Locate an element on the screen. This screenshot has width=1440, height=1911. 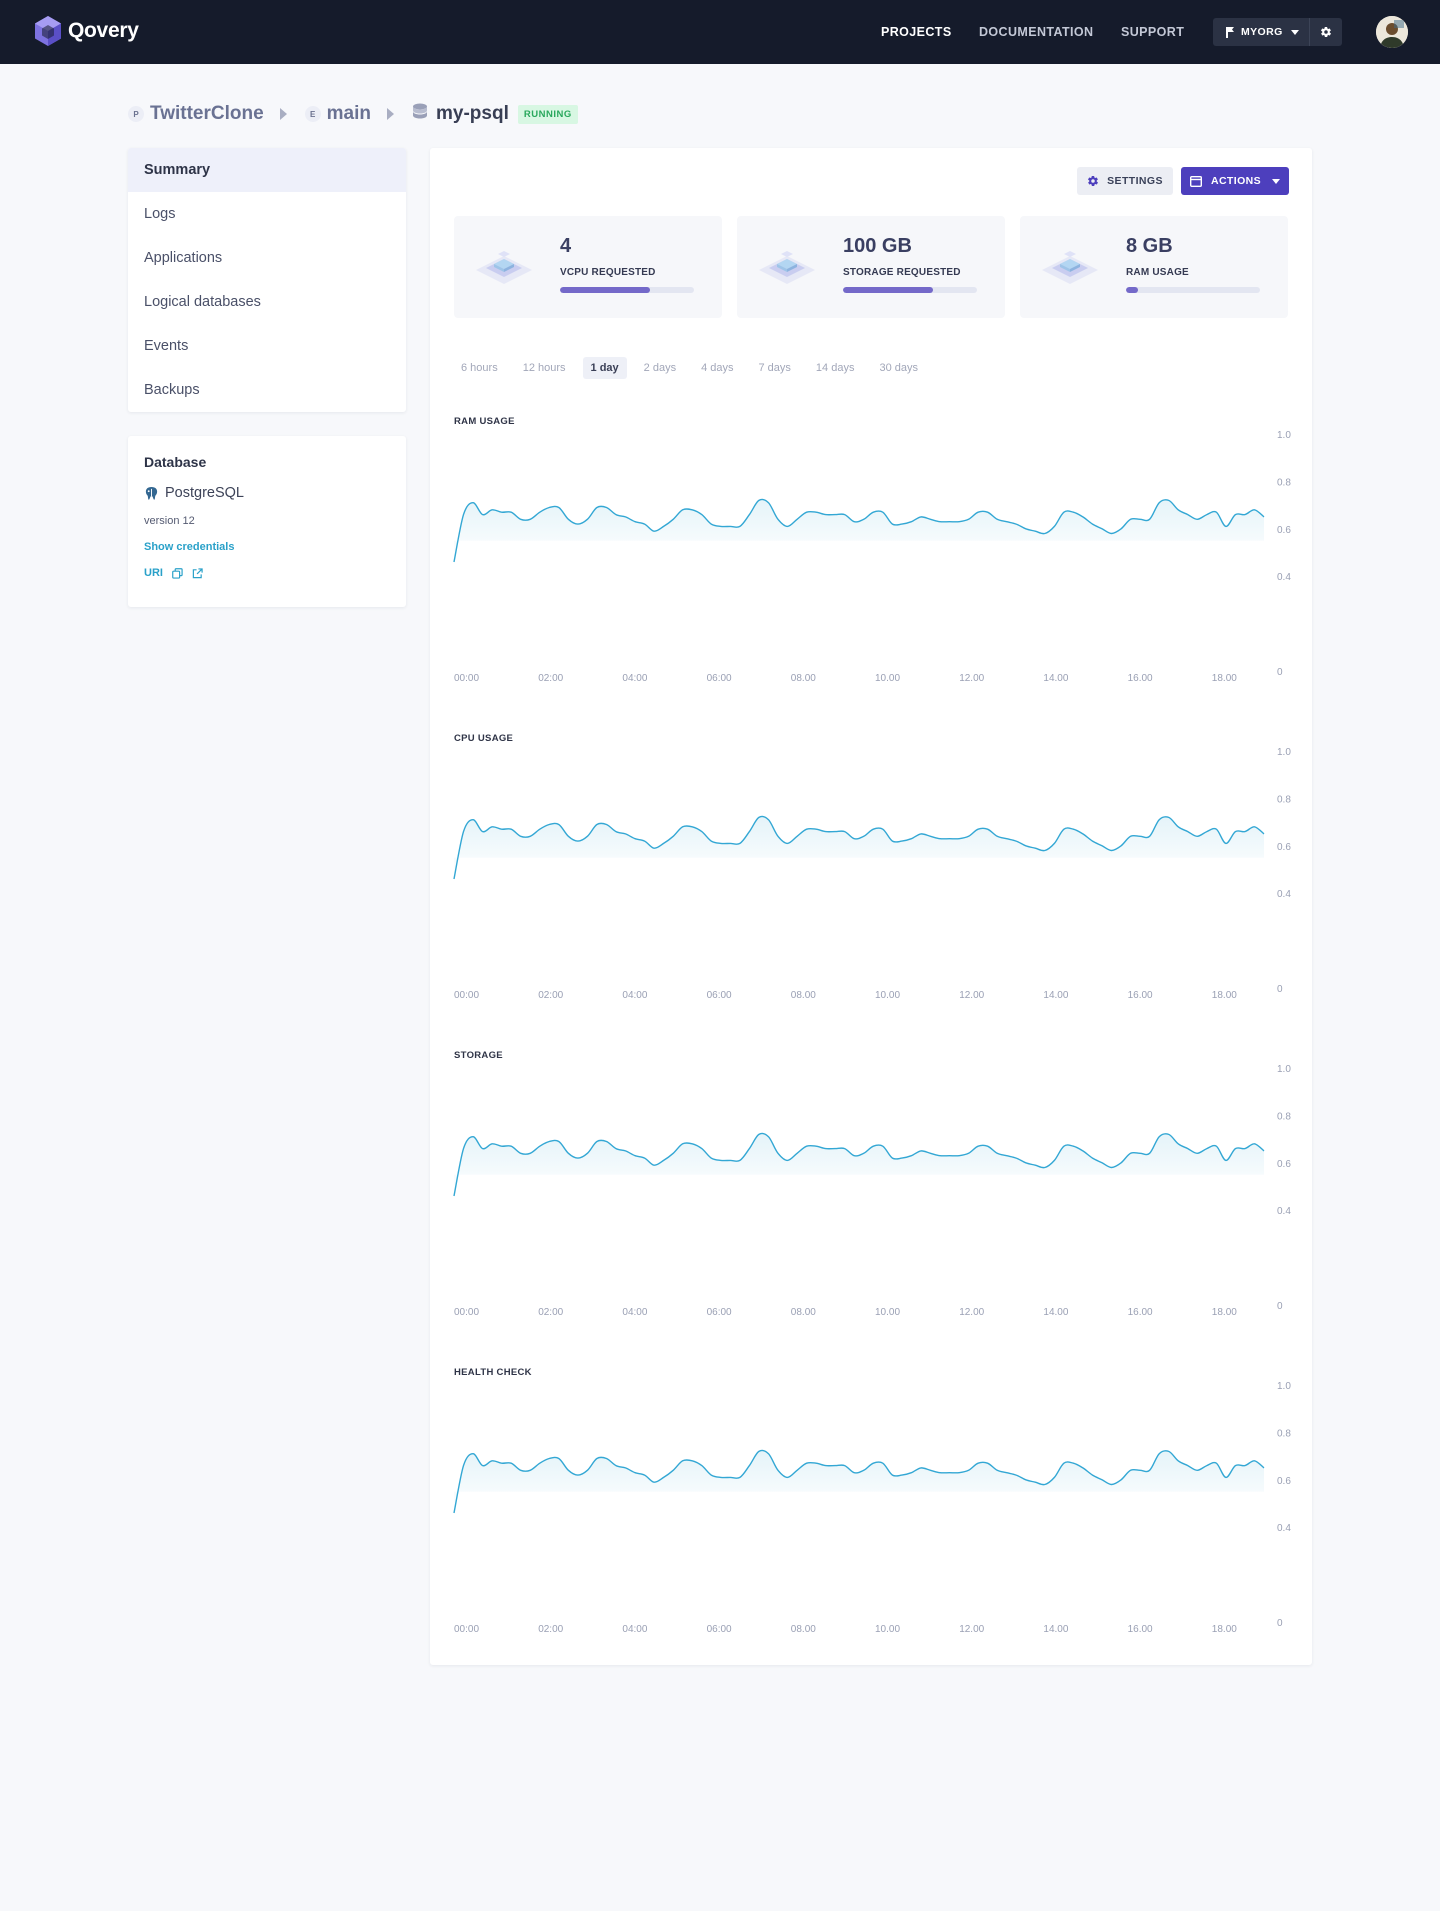
range-30-days: 30 days is located at coordinates (898, 368).